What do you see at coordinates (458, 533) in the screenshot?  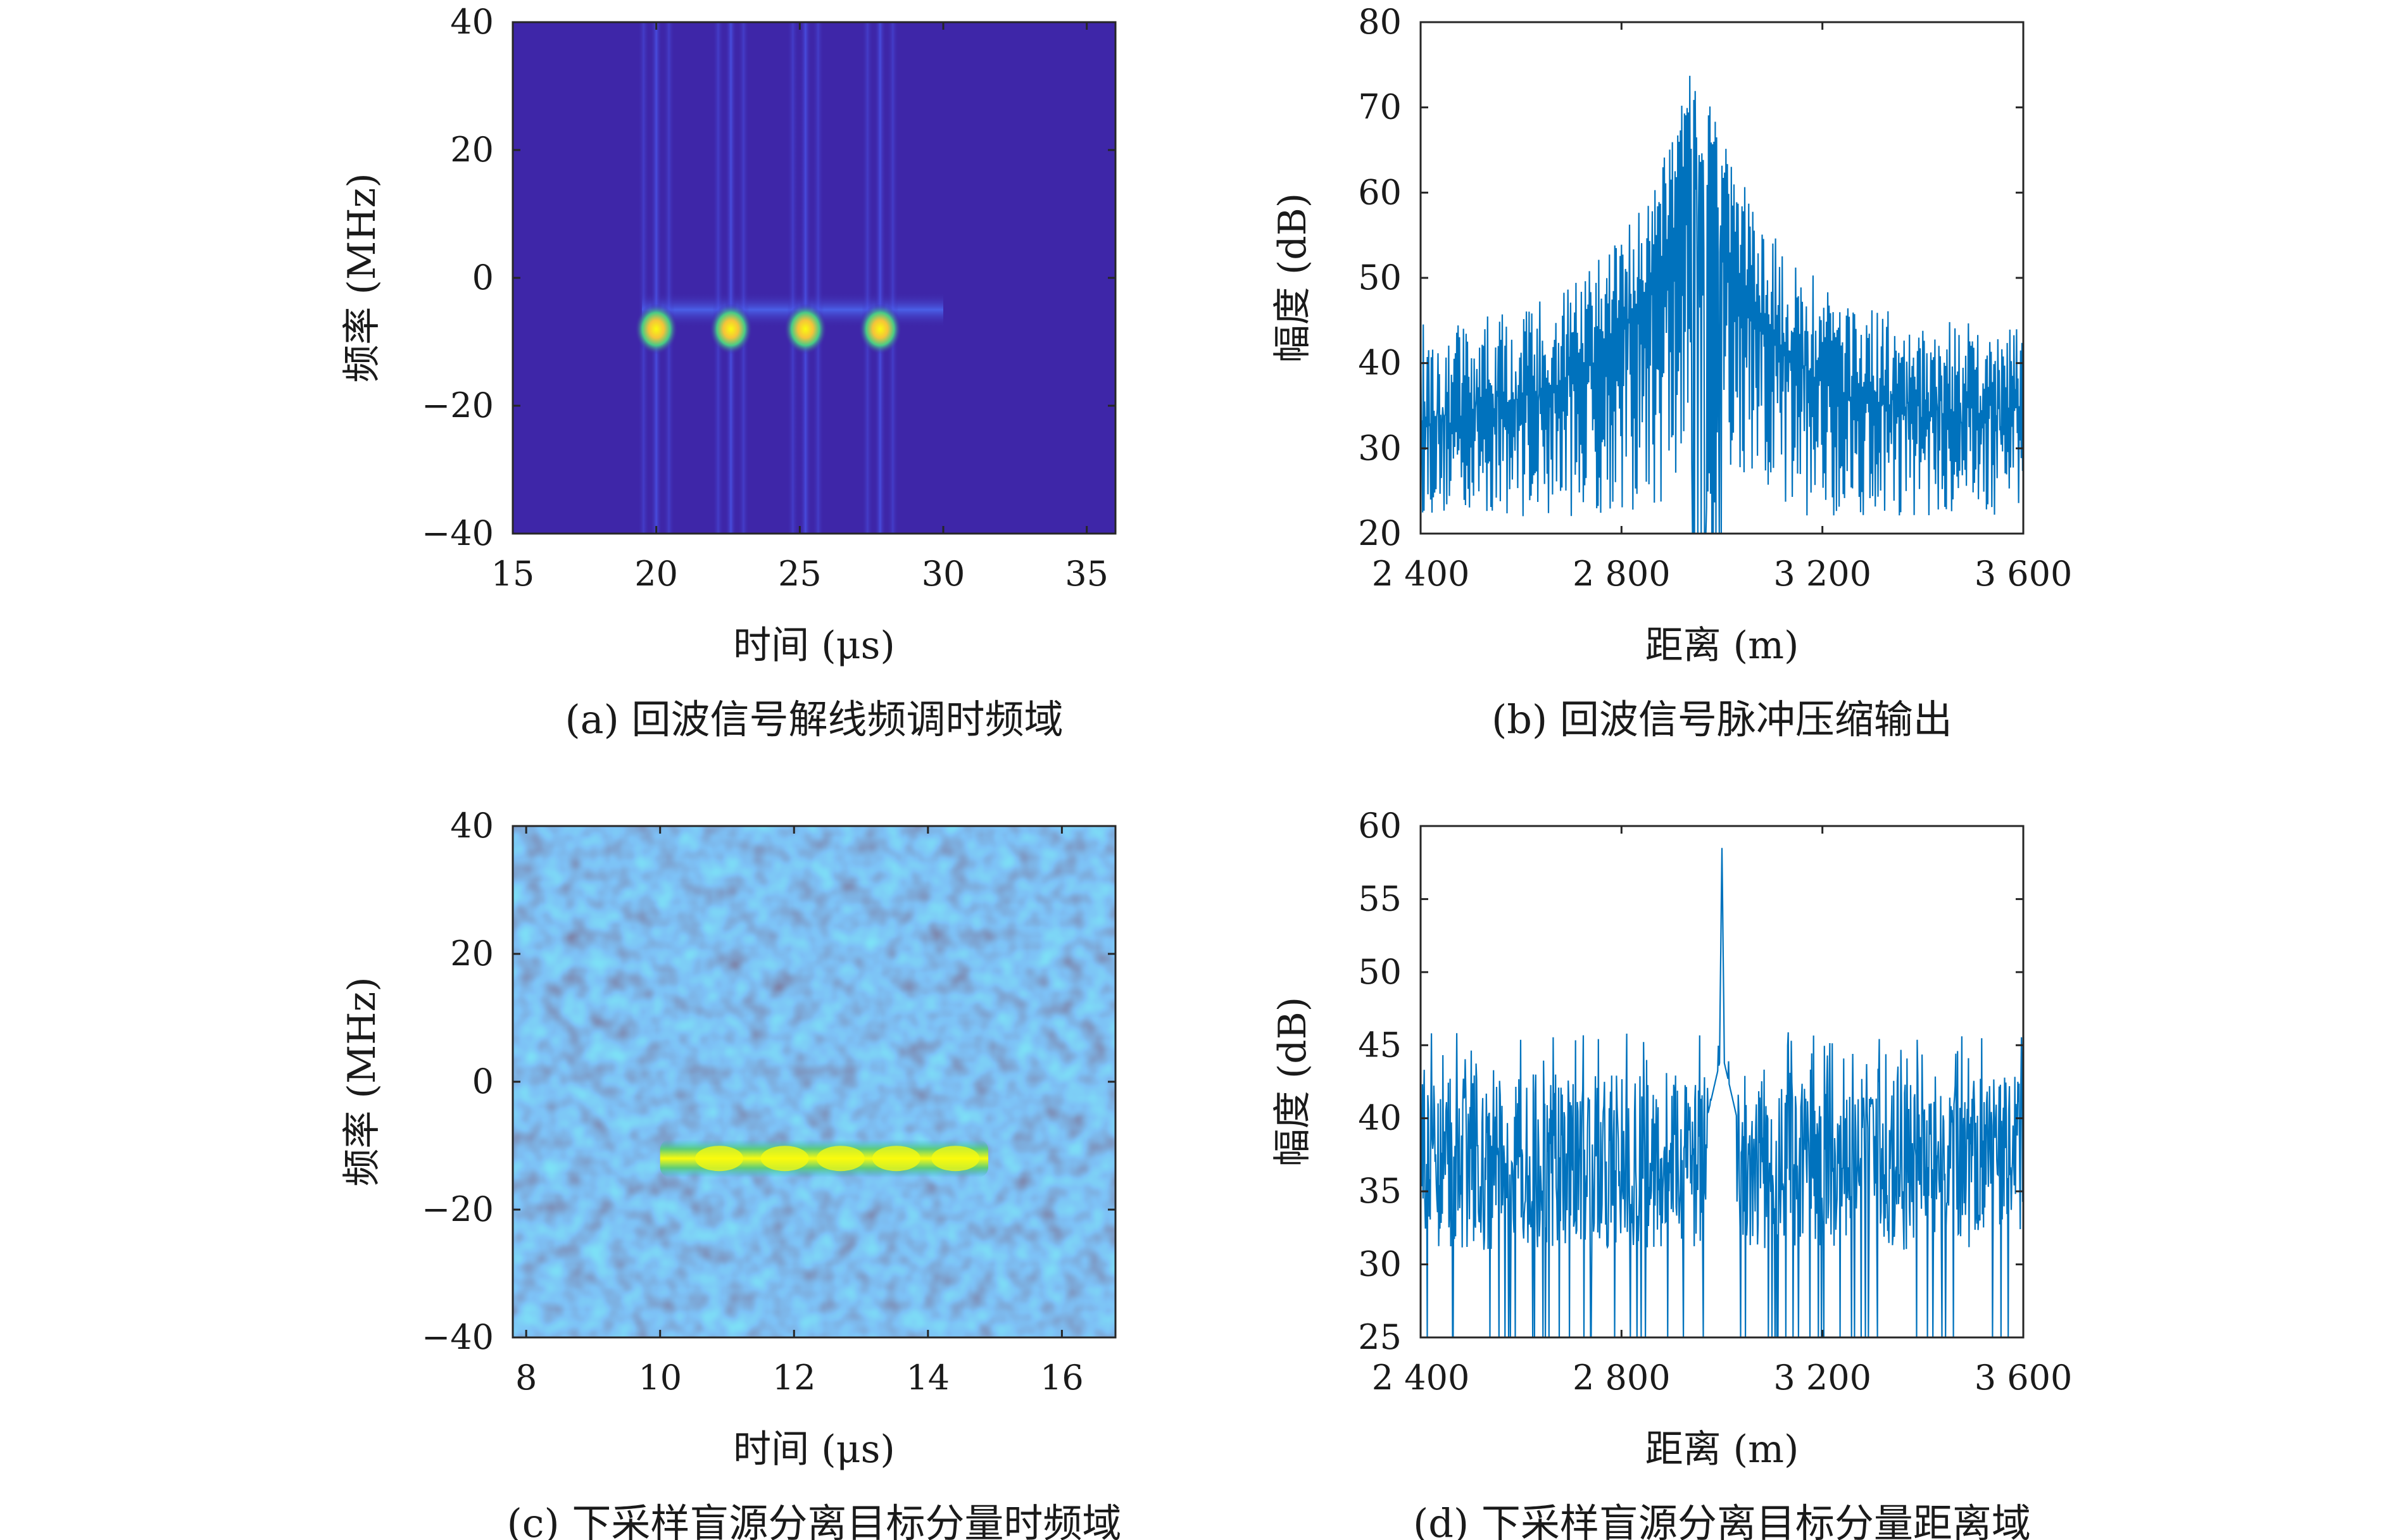 I see `ytick-label-a-4: −40` at bounding box center [458, 533].